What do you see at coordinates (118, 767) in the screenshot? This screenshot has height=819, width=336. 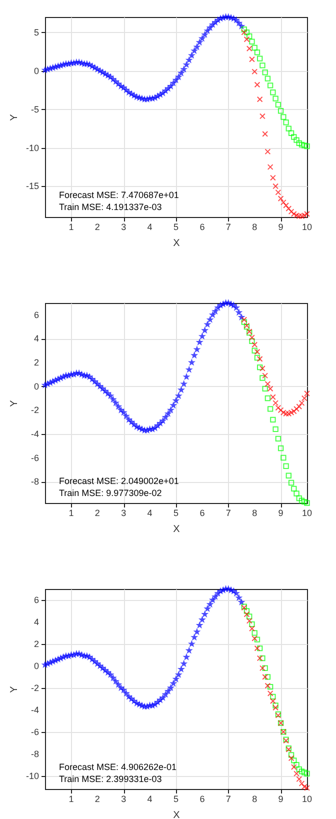 I see `annotation: Forecast MSE: 4.906262e-01` at bounding box center [118, 767].